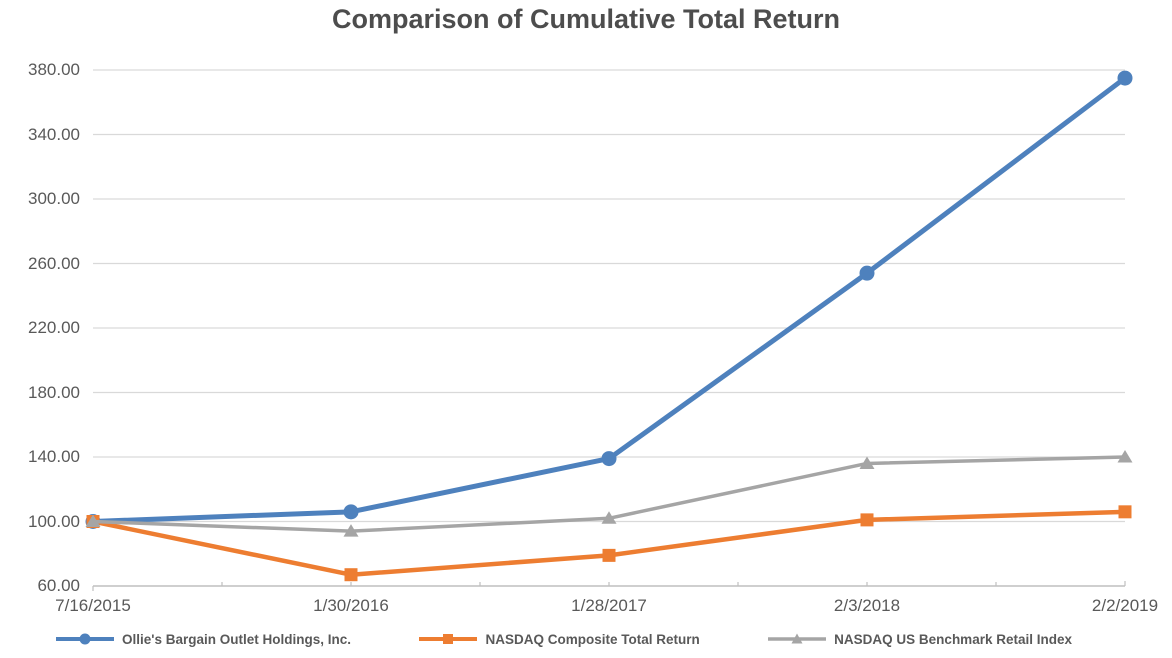 Image resolution: width=1172 pixels, height=658 pixels. What do you see at coordinates (1125, 605) in the screenshot?
I see `x-axis-tick-label: 2/2/2019` at bounding box center [1125, 605].